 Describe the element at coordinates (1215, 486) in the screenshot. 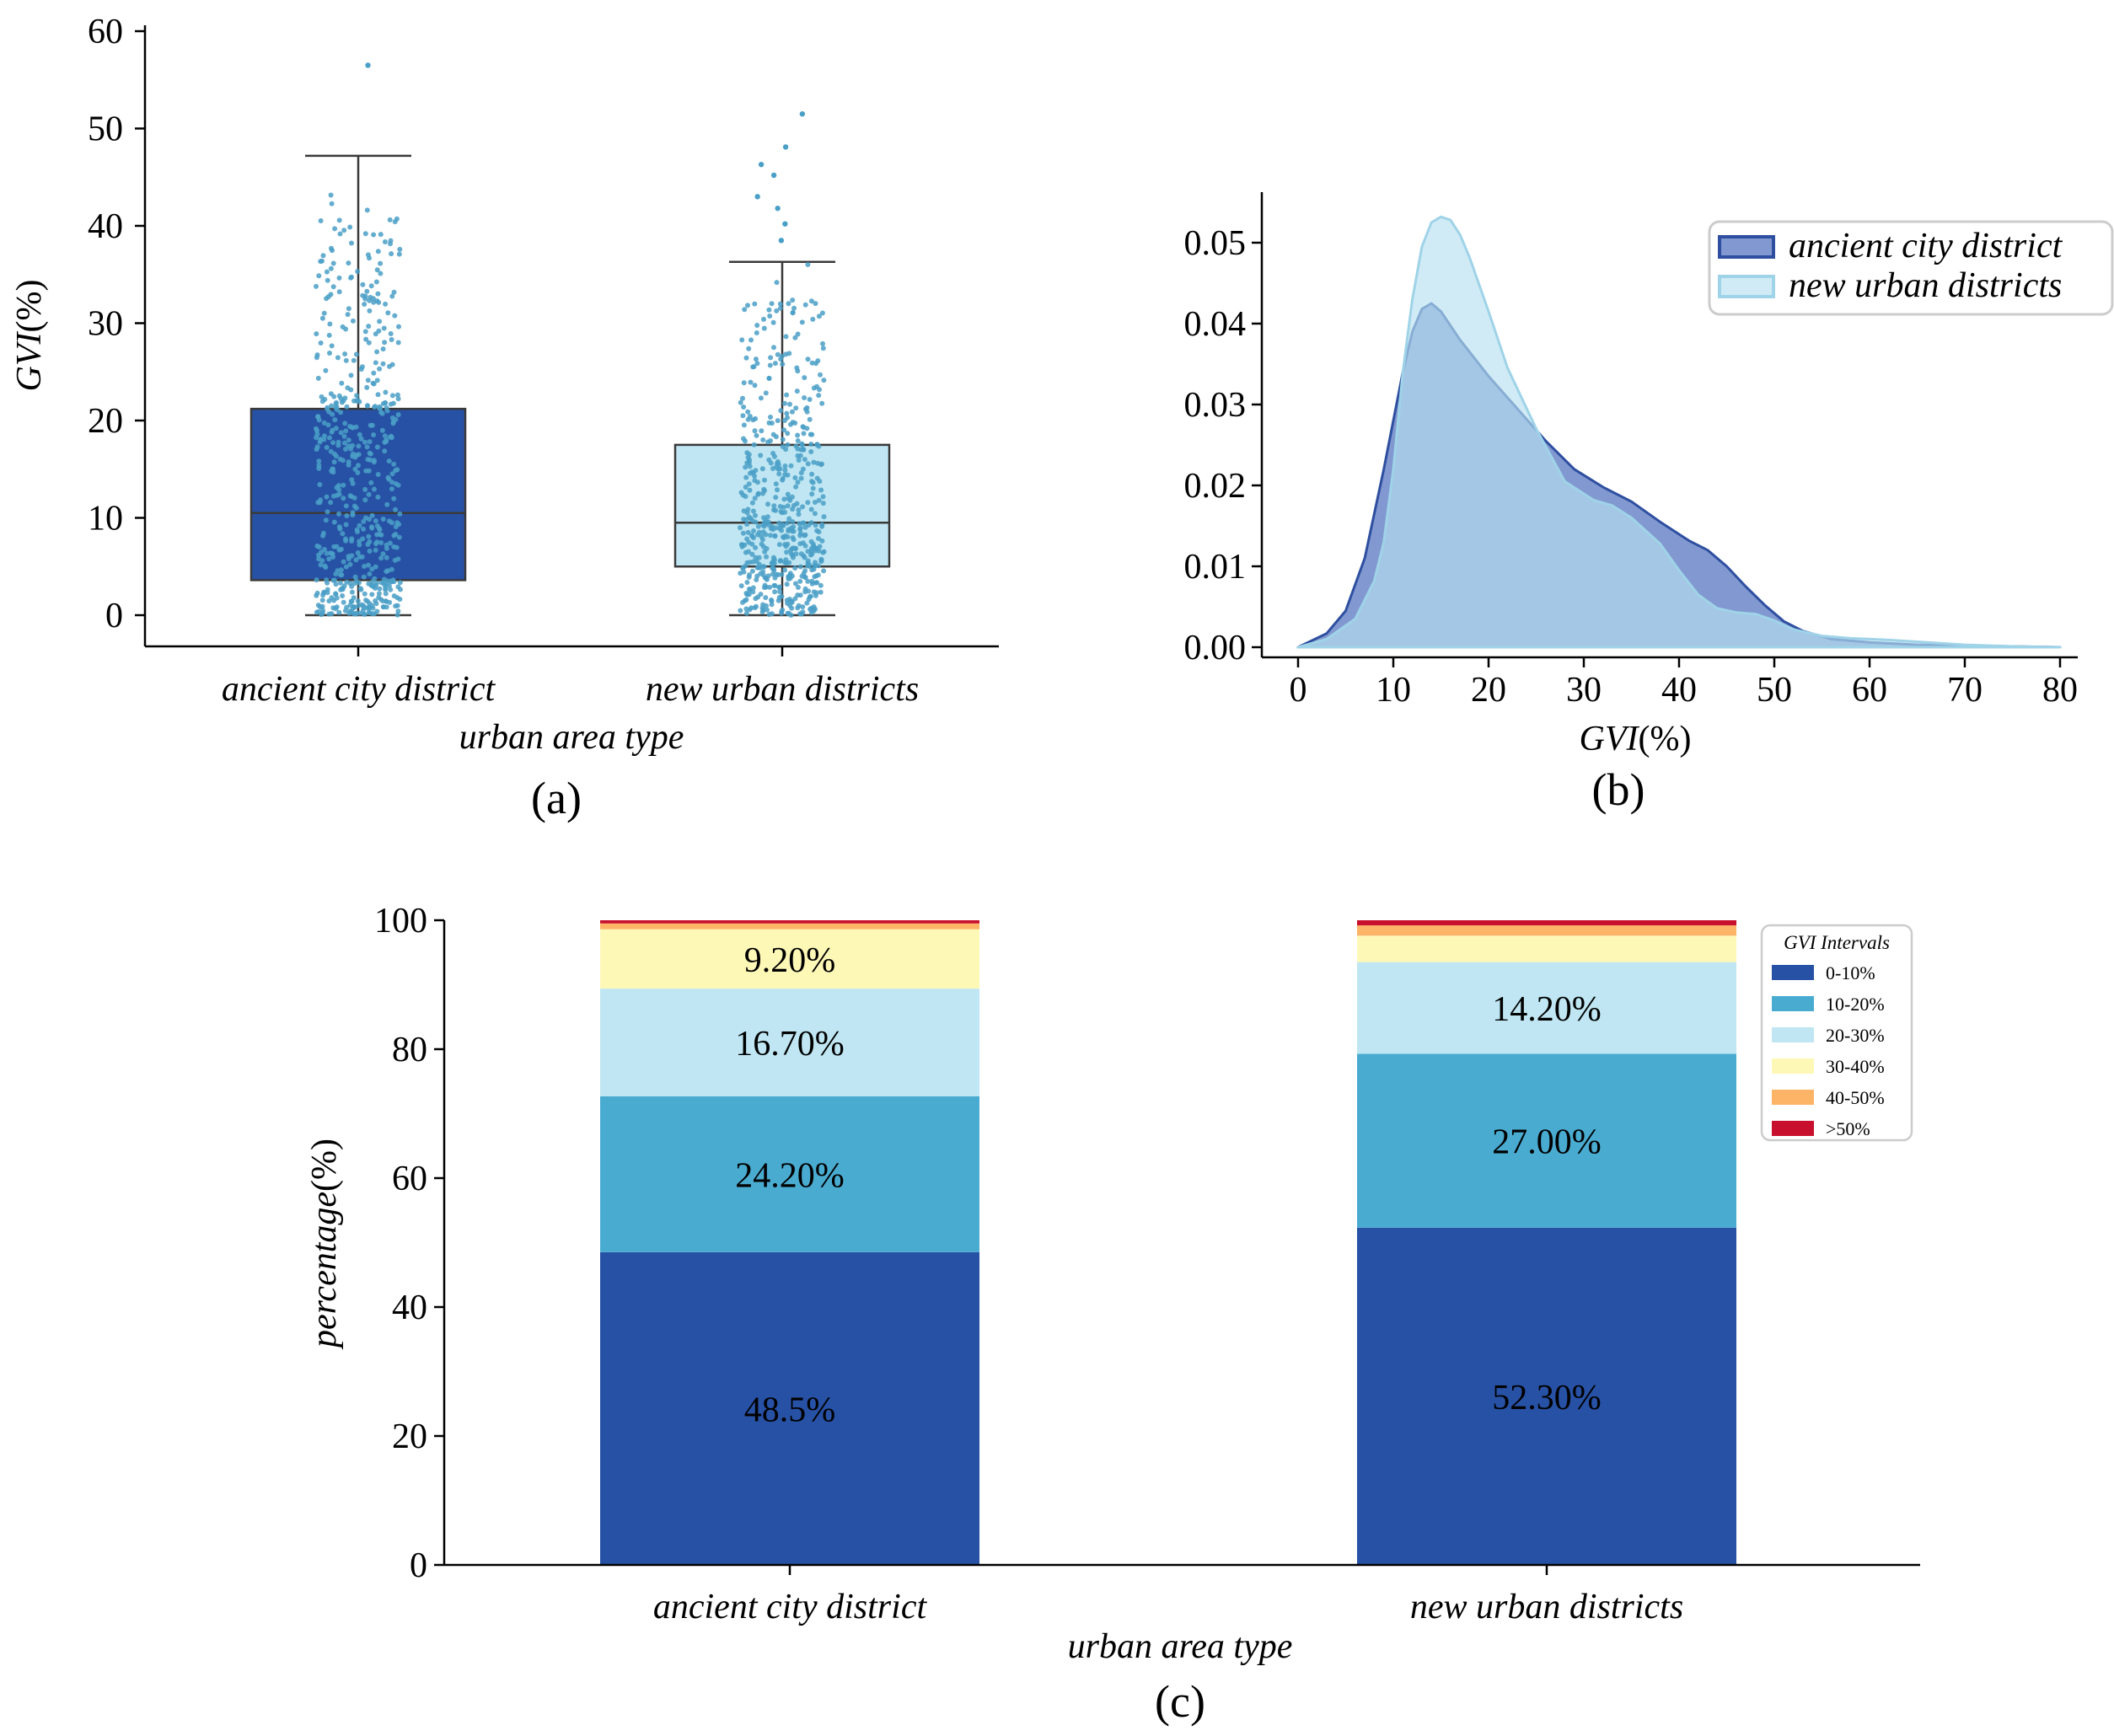

I see `y-tick-label: 0.02` at that location.